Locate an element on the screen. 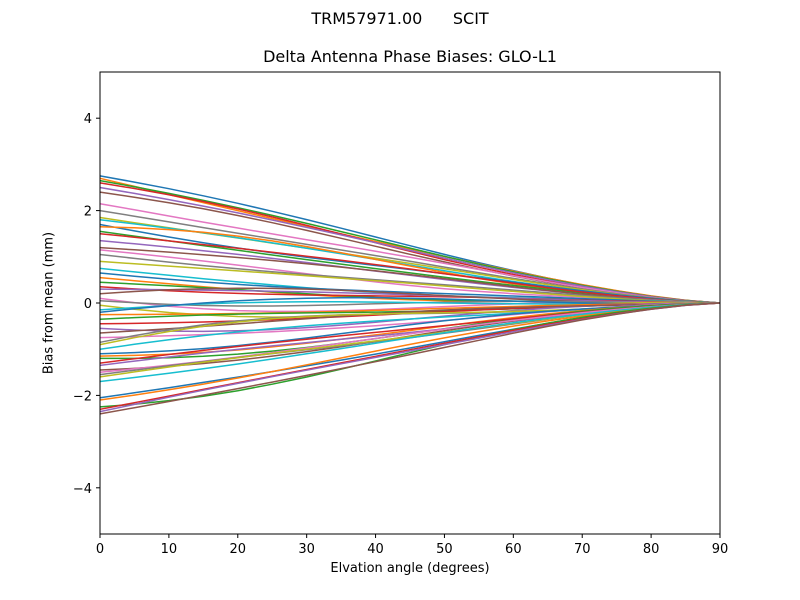  y-tick-label: 0 is located at coordinates (88, 304).